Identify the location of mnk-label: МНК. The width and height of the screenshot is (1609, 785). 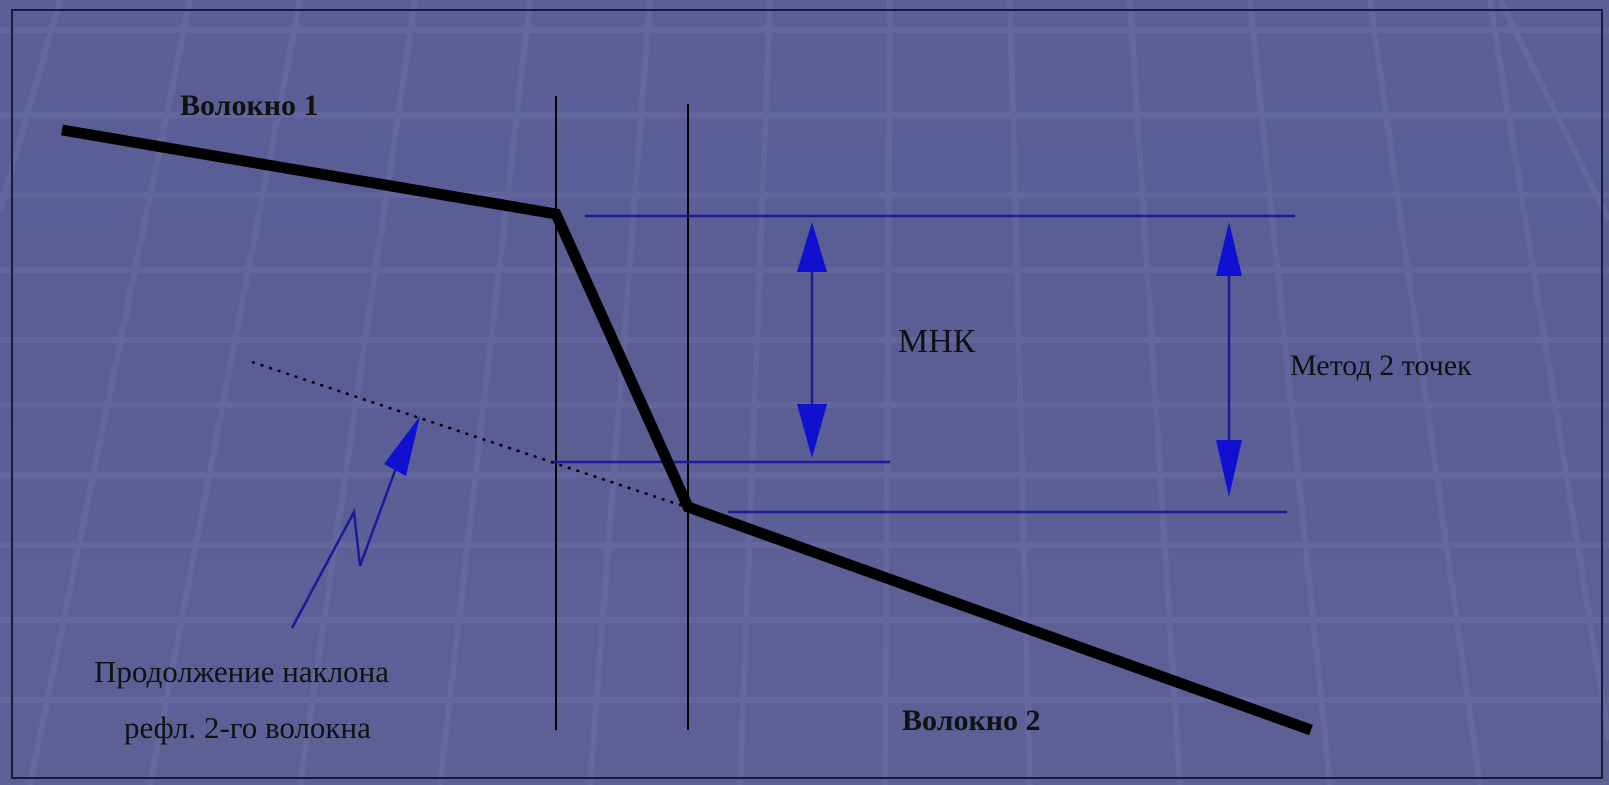
(937, 341).